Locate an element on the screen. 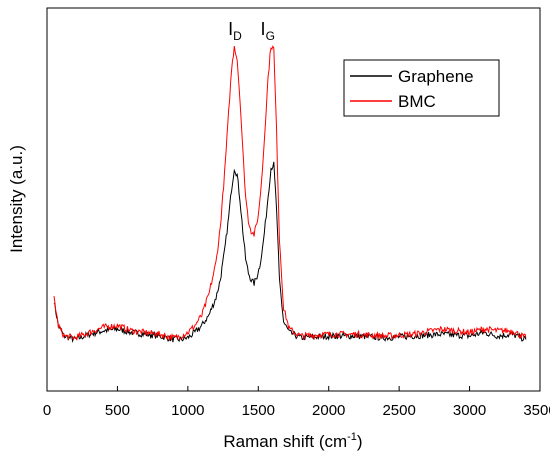  peak-label-d: ID is located at coordinates (235, 31).